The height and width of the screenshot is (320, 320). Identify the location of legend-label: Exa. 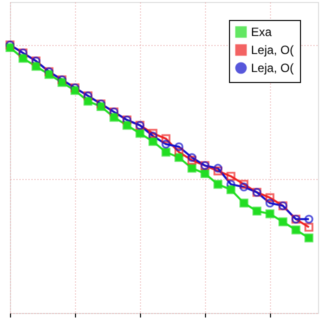
(261, 32).